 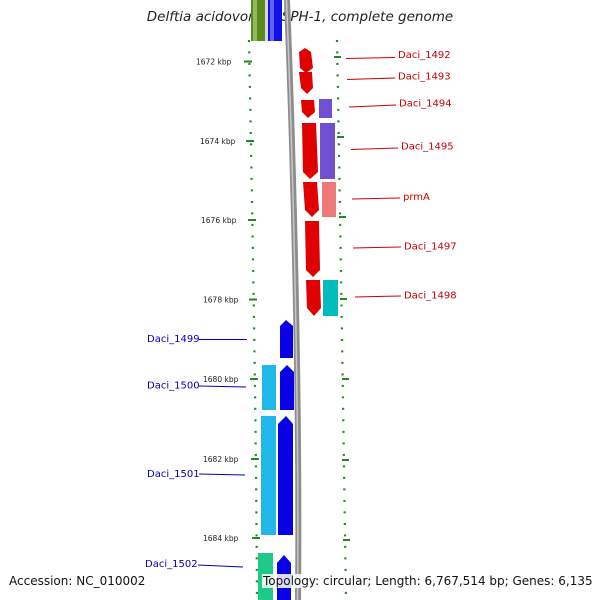 What do you see at coordinates (425, 104) in the screenshot?
I see `label-daci-1494: Daci_1494` at bounding box center [425, 104].